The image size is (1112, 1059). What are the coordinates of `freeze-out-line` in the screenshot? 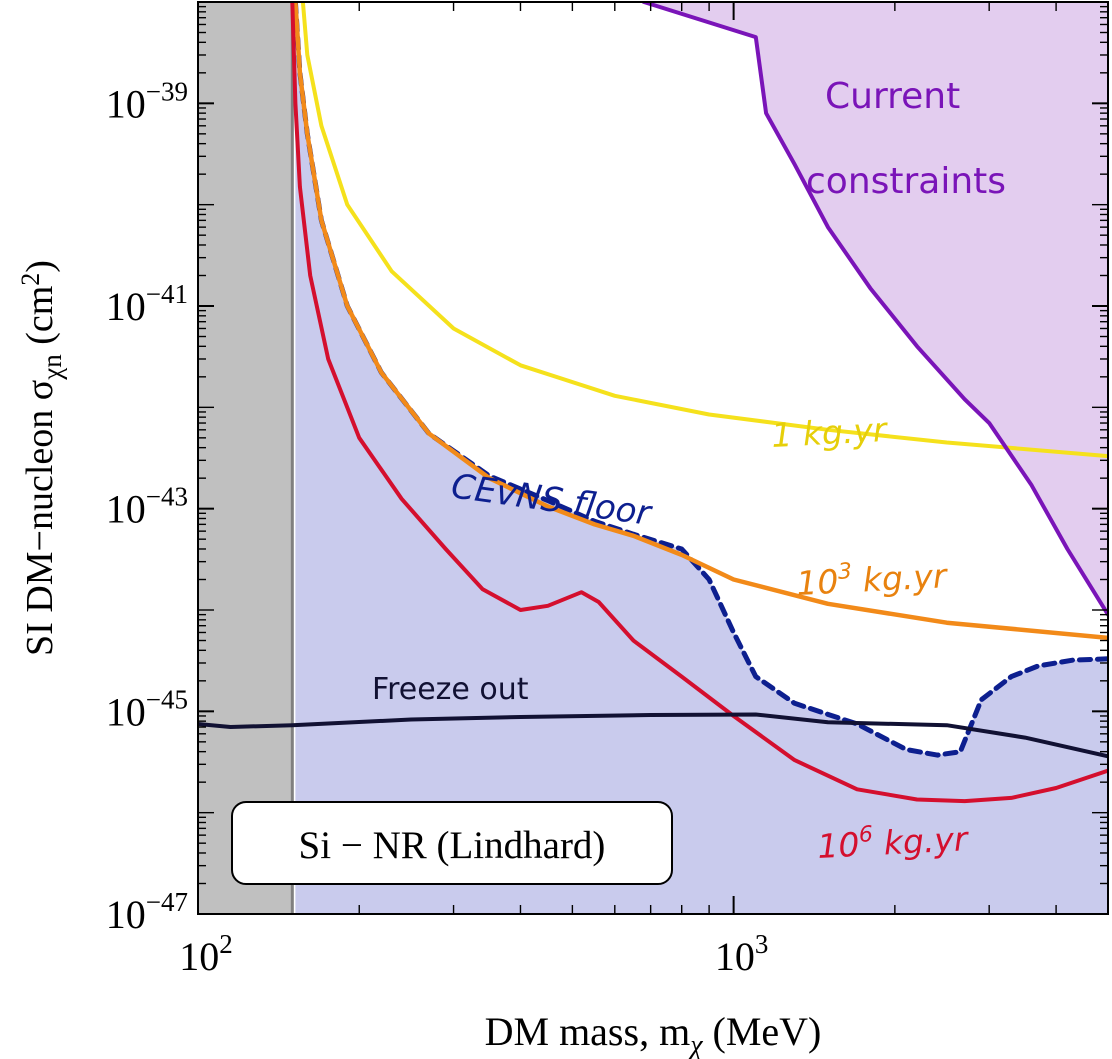 It's located at (653, 735).